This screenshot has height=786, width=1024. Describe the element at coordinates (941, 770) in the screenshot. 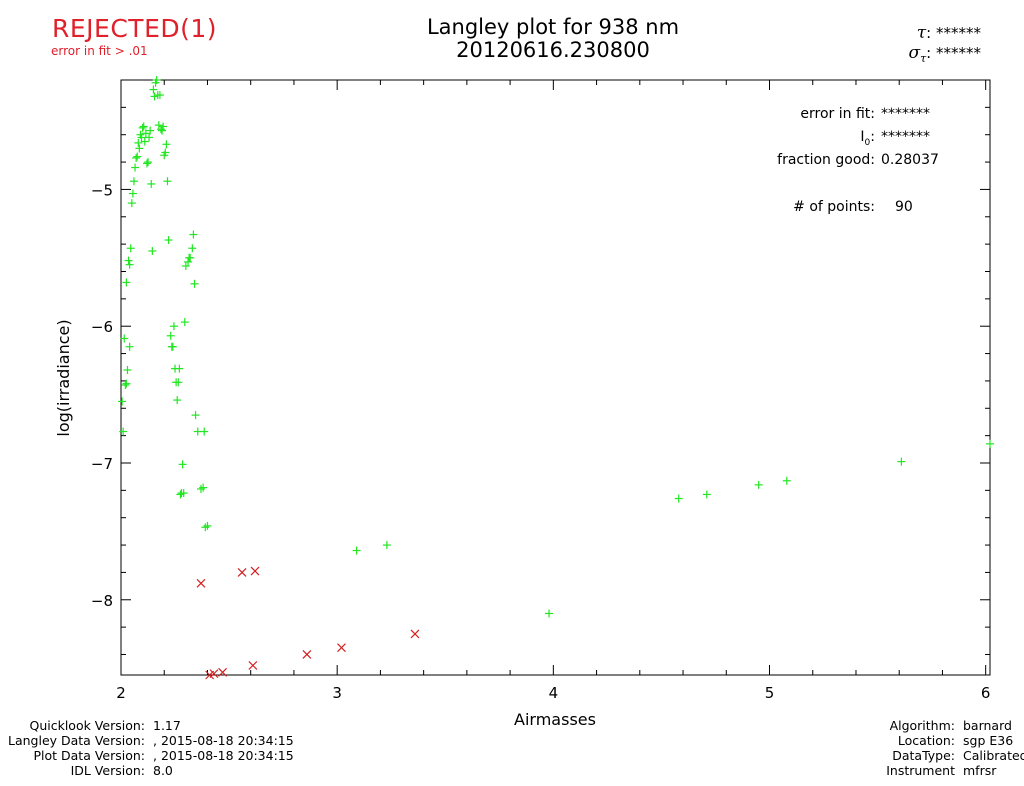

I see `footer-row: Instrument mfrsr` at that location.